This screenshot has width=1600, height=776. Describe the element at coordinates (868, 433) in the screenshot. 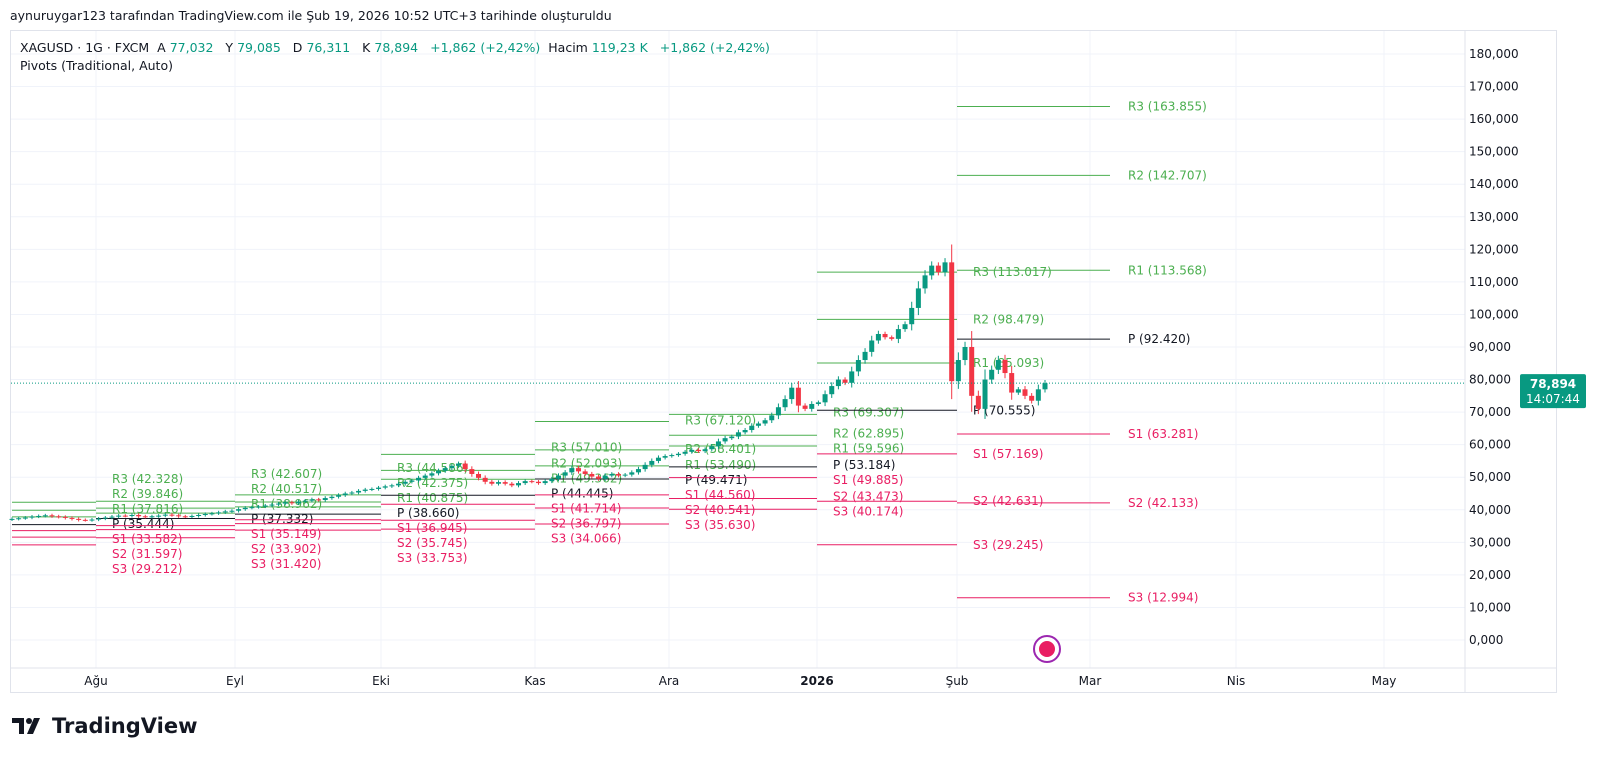

I see `pivot-label-r2: R2 (62.895)` at that location.